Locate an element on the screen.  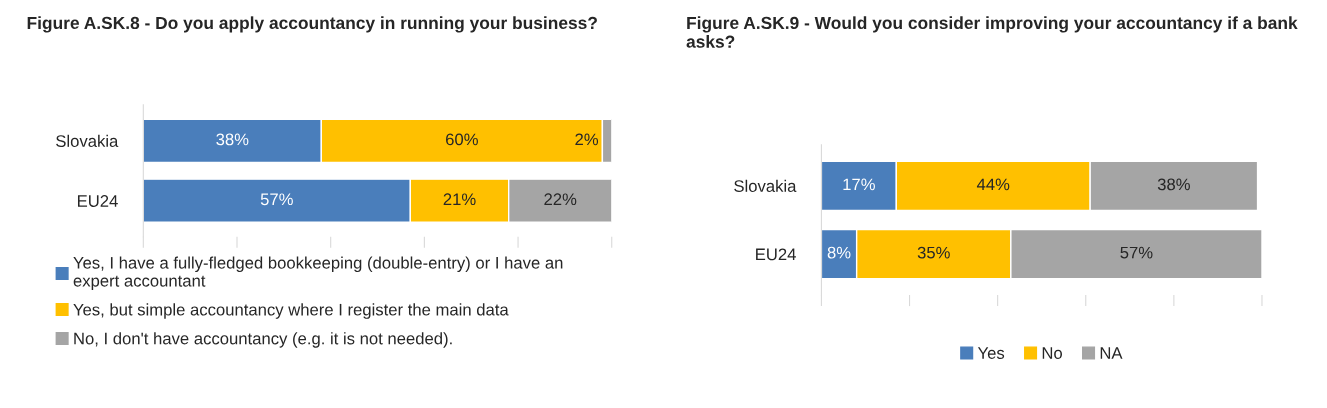
chart-title: Figure A.SK.8 - Do you apply accountancy in running your business? is located at coordinates (312, 24).